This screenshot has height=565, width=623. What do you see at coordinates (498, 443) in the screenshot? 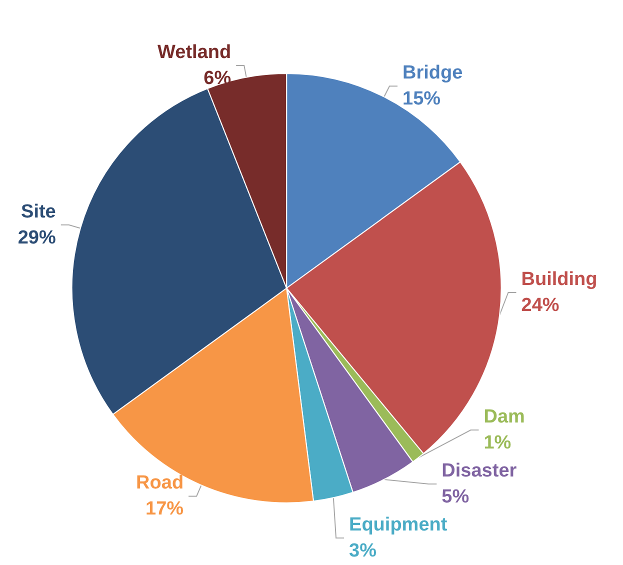
I see `data-label: 1%` at bounding box center [498, 443].